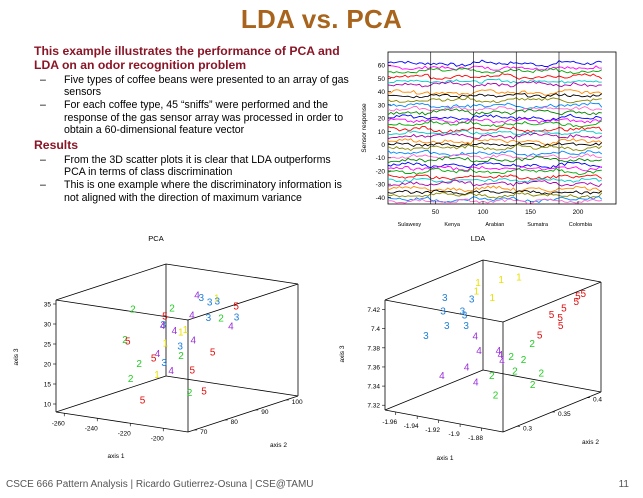 This screenshot has width=643, height=498. I want to click on y-tick-label: 40, so click(382, 92).